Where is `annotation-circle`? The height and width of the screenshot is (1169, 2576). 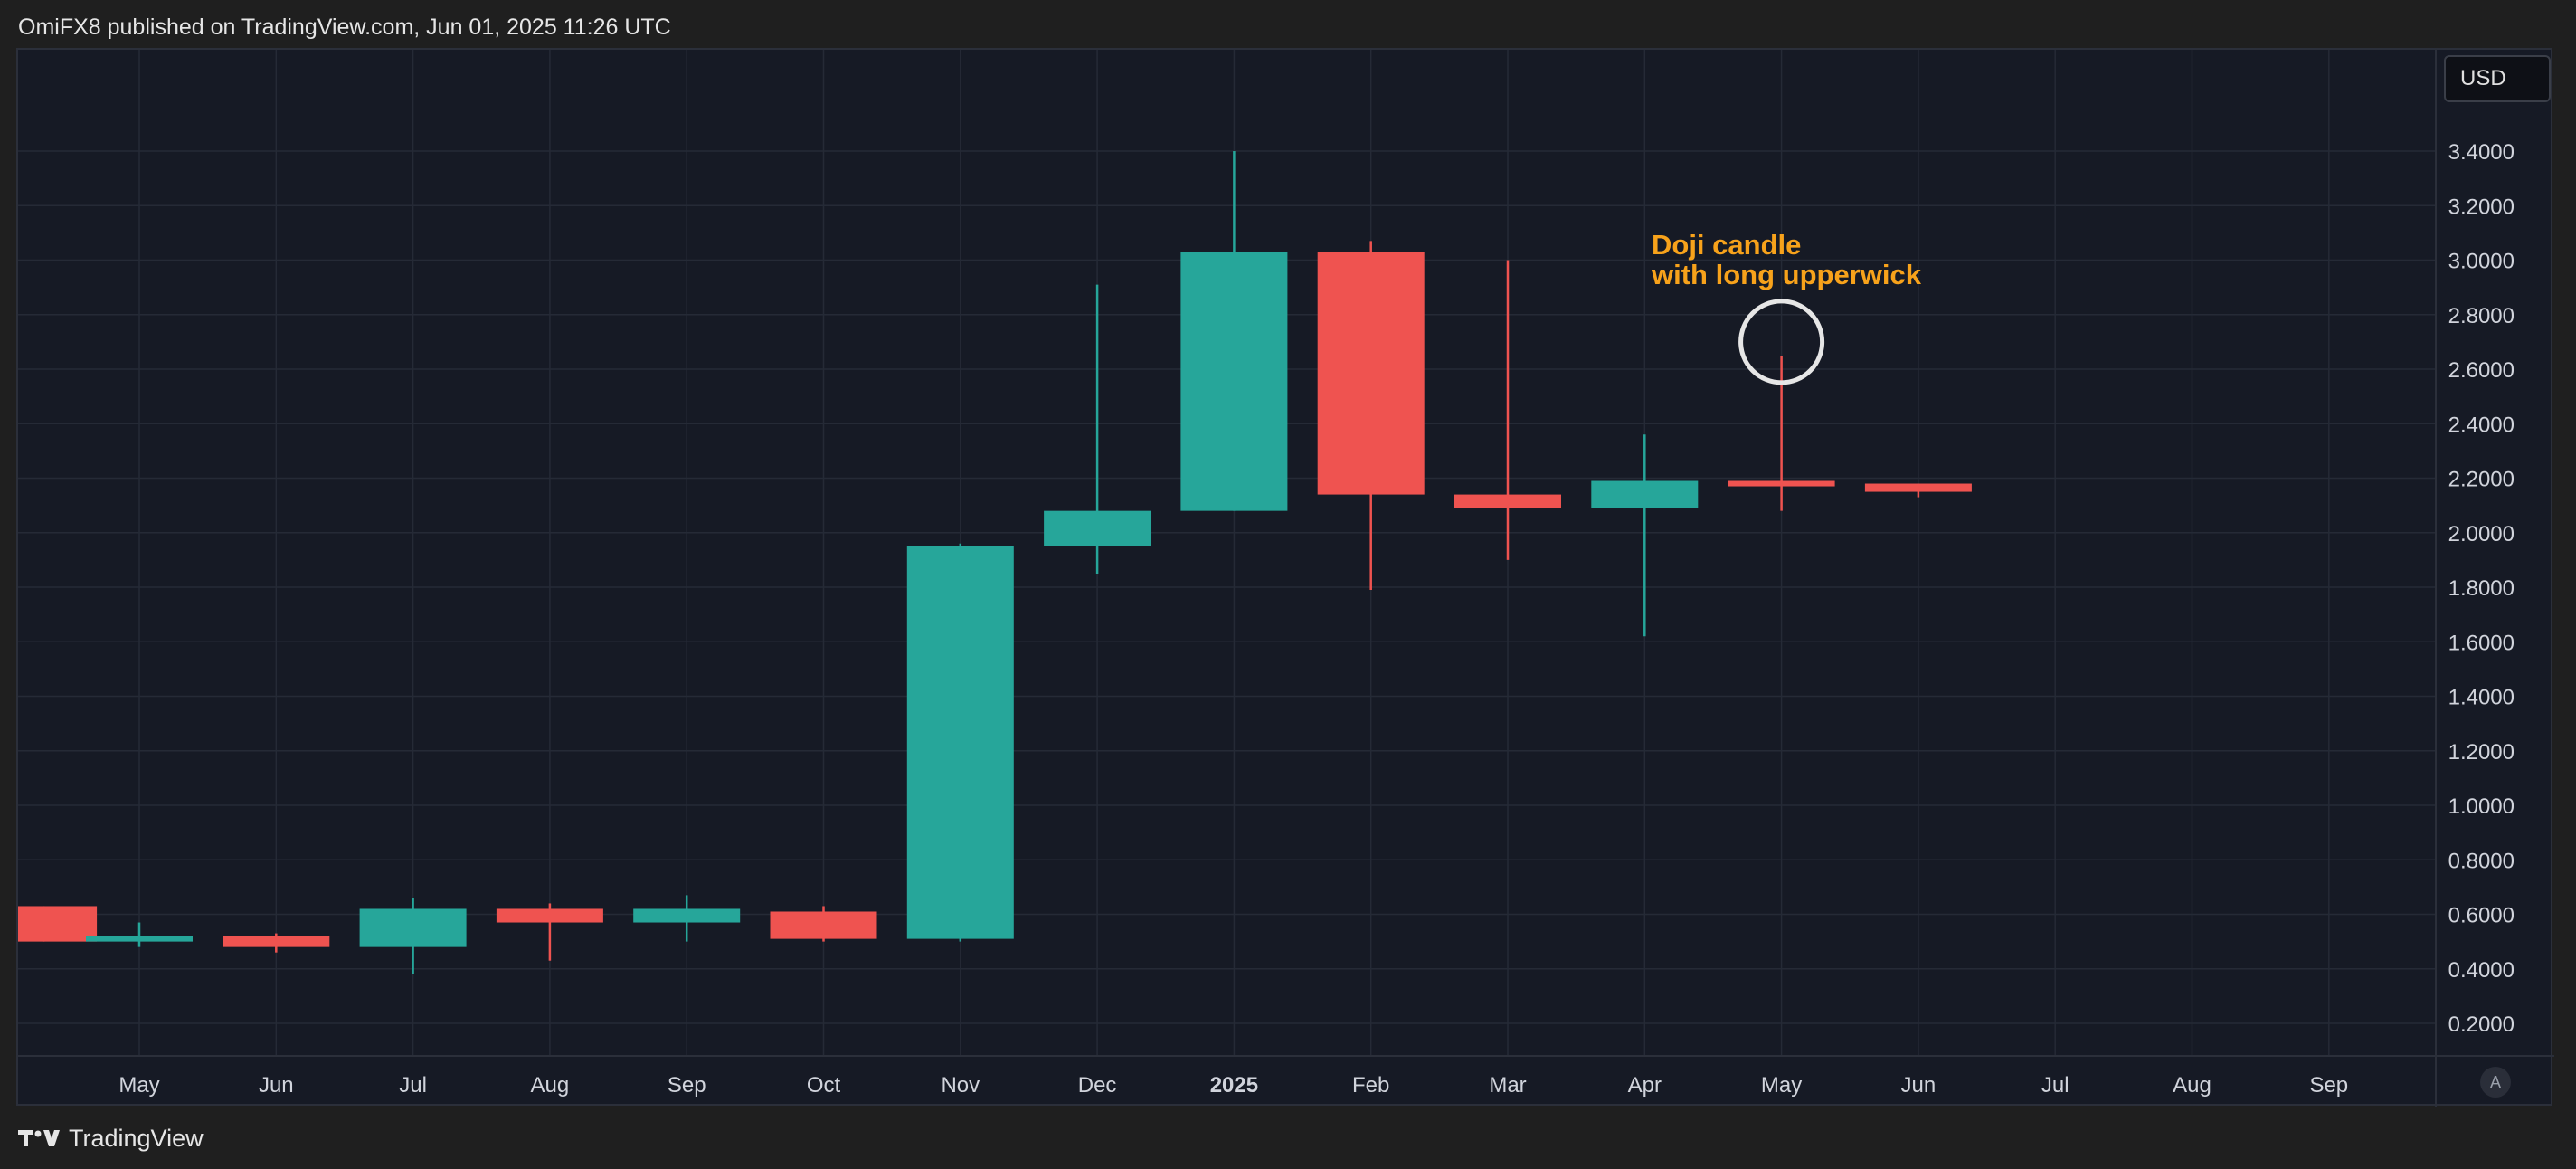 annotation-circle is located at coordinates (1781, 342).